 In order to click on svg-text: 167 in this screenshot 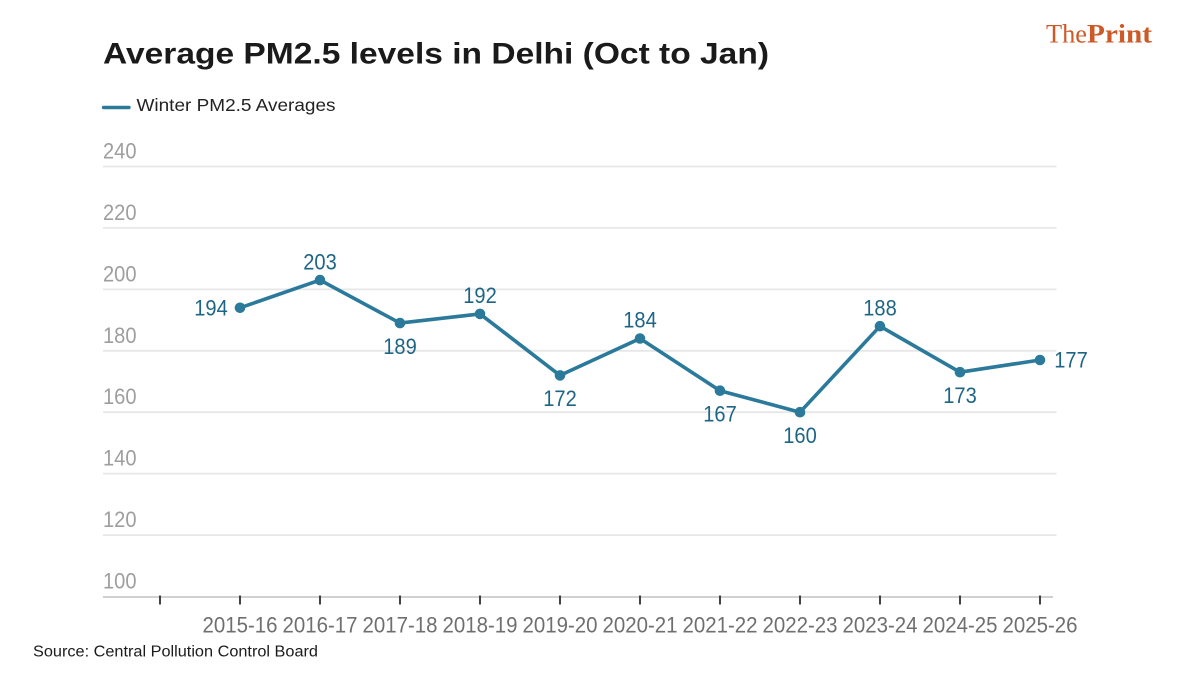, I will do `click(720, 413)`.